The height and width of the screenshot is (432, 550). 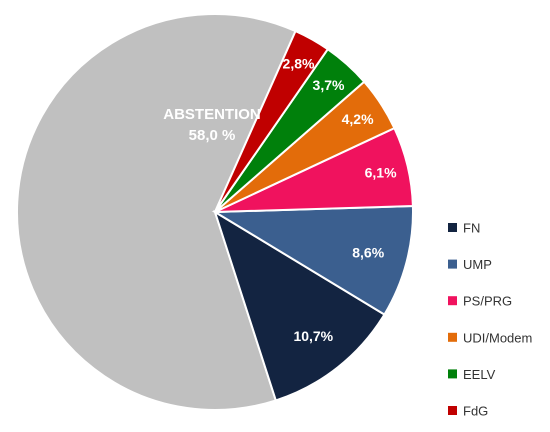 I want to click on slice-label-value-ps-prg: 6,1%, so click(x=381, y=173).